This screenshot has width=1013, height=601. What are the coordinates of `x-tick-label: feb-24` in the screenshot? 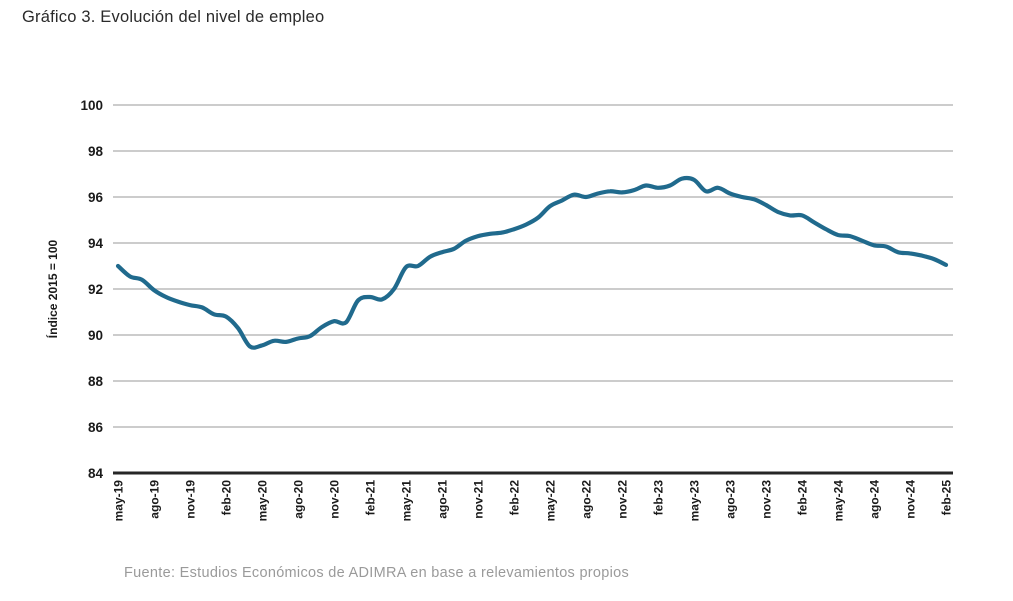 It's located at (803, 498).